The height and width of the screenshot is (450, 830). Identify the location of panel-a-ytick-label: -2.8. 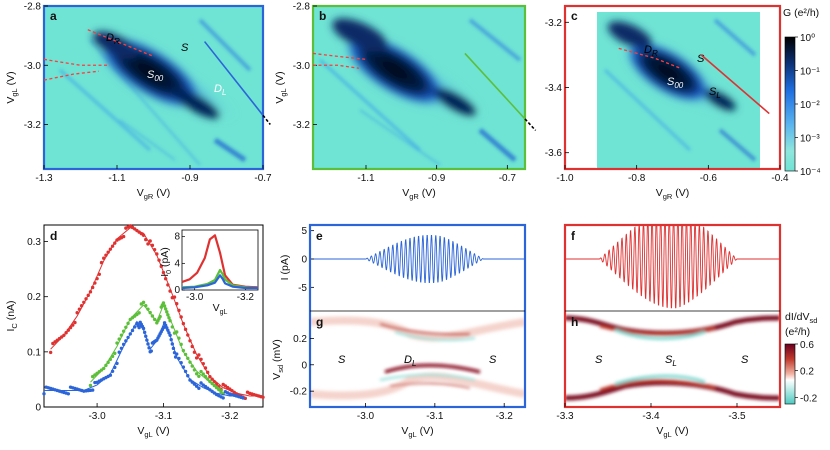
(33, 7).